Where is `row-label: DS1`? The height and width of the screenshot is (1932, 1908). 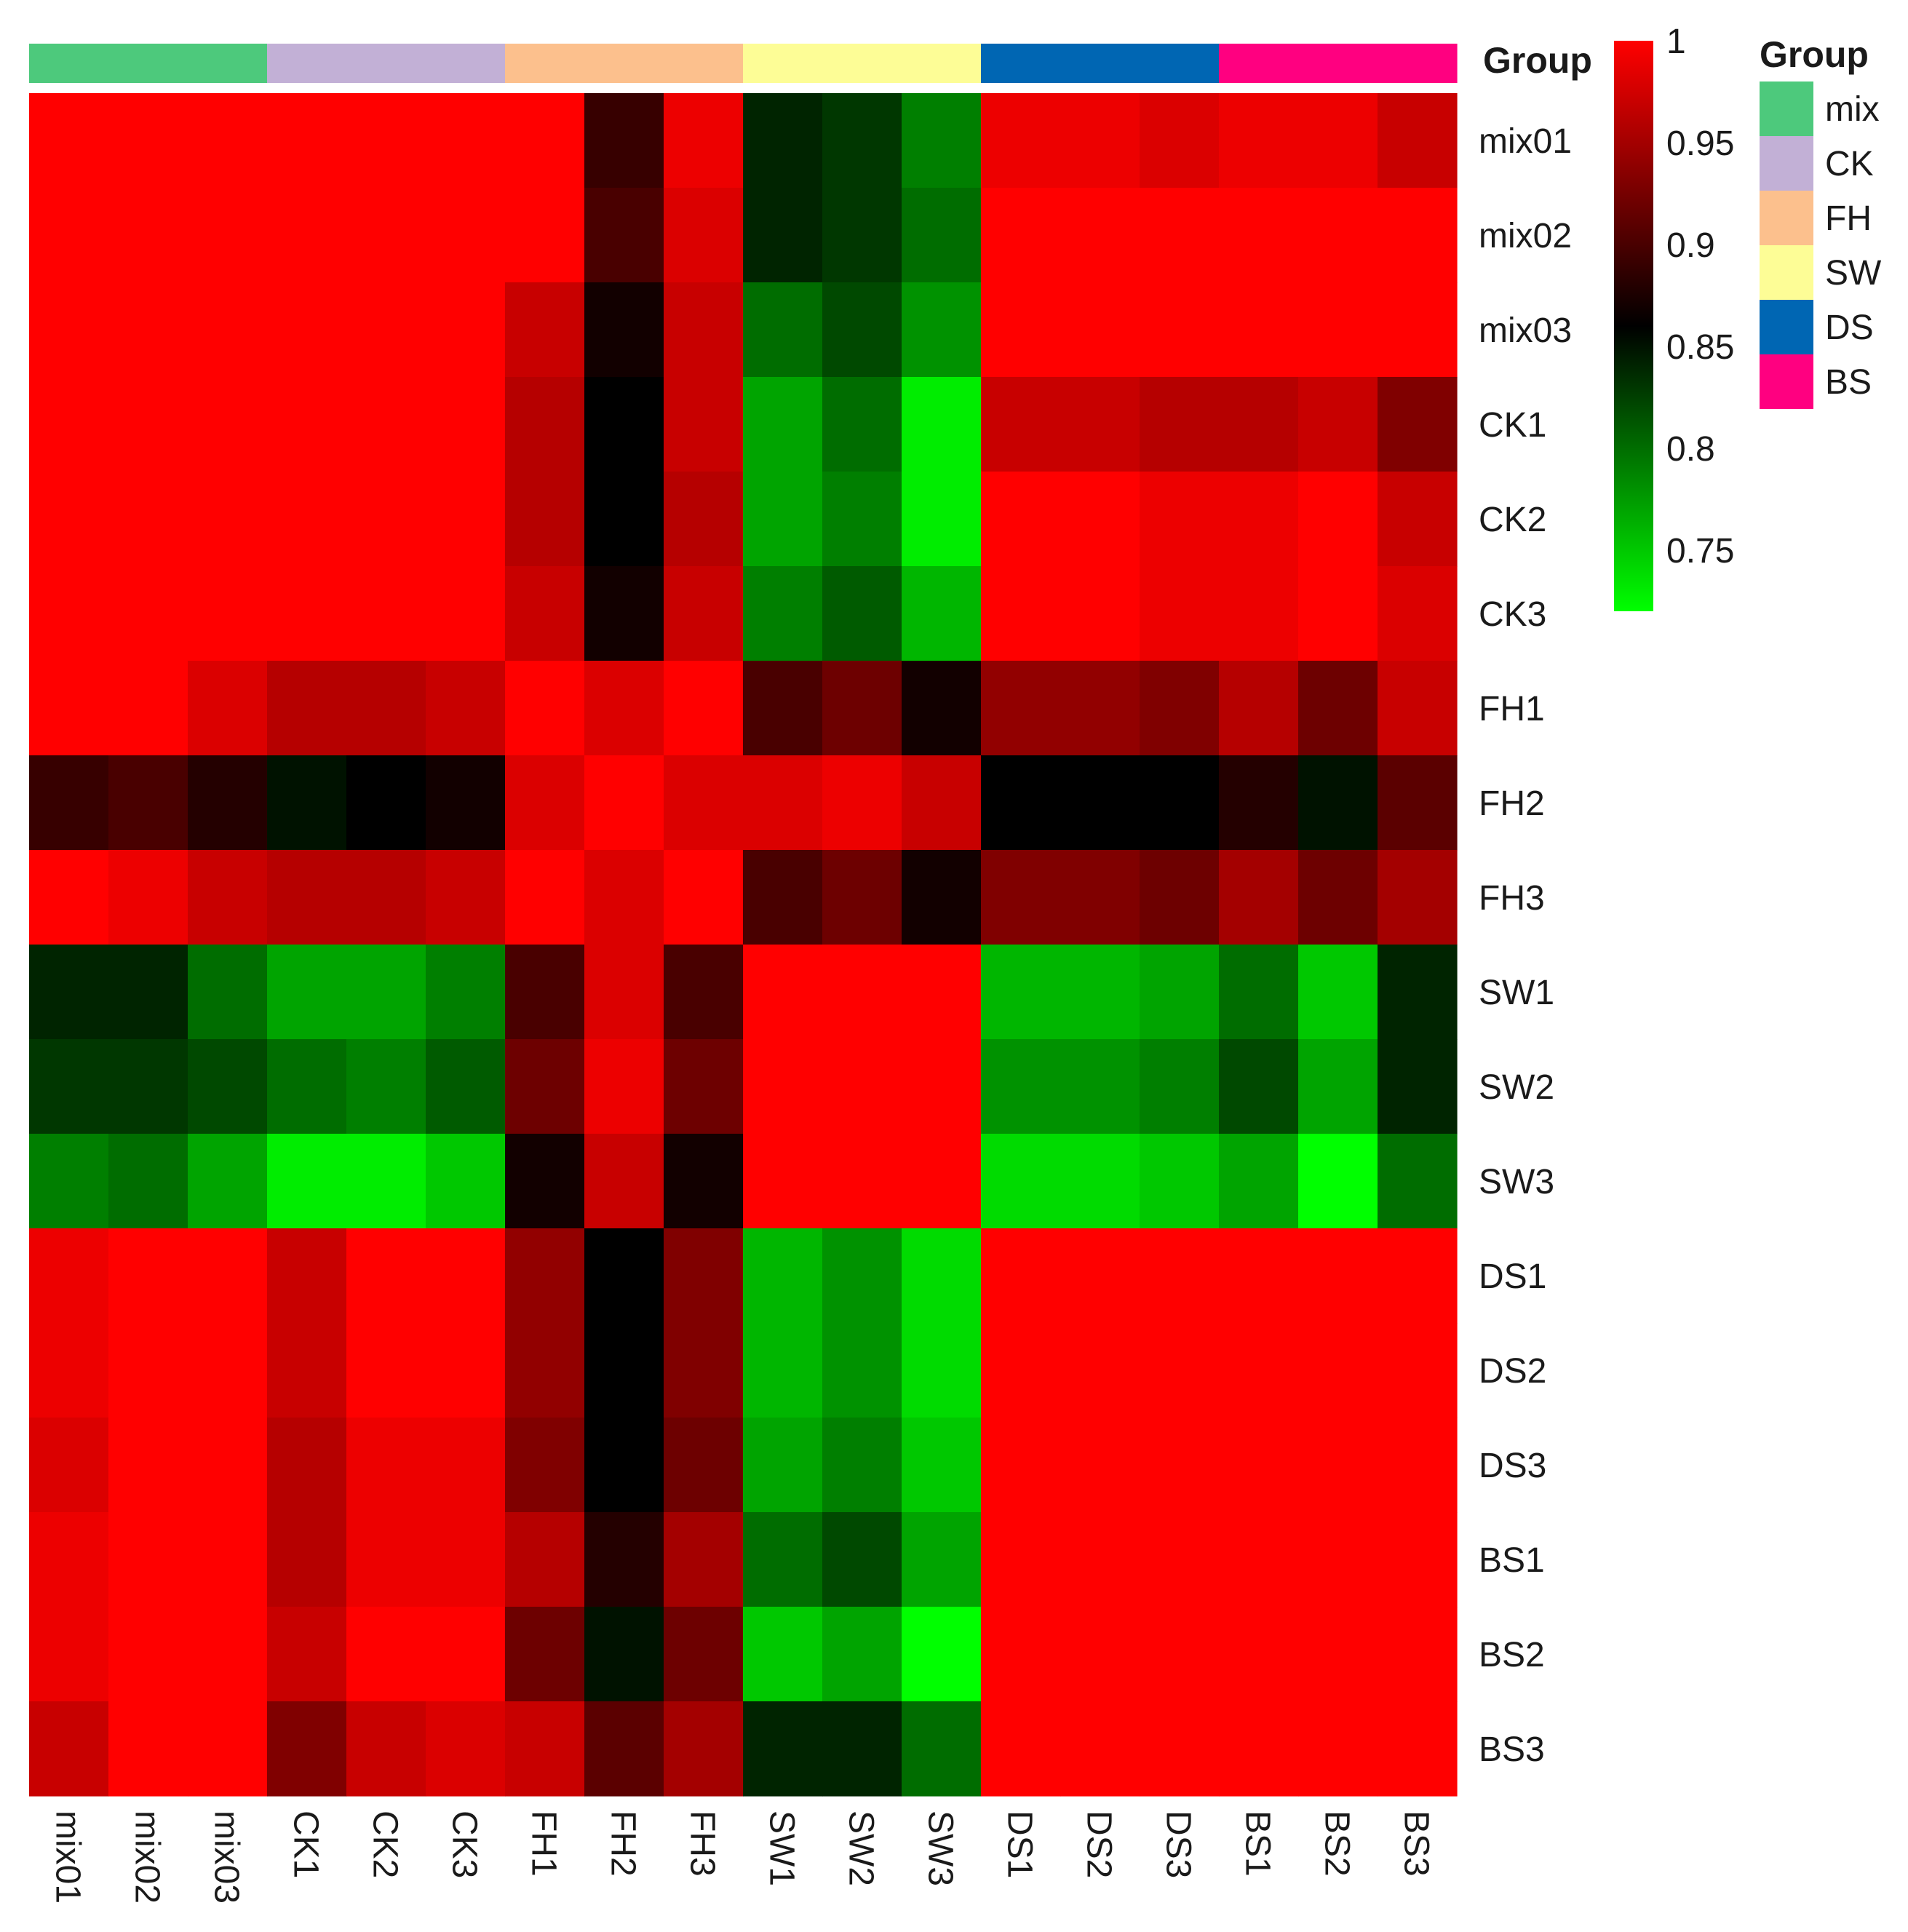
row-label: DS1 is located at coordinates (1512, 1276).